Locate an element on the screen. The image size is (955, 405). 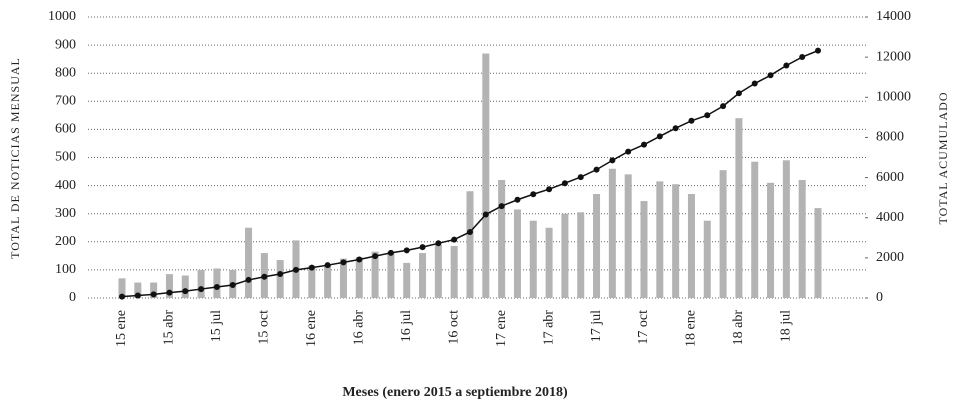
y2-tick-label: 10000 is located at coordinates (893, 97).